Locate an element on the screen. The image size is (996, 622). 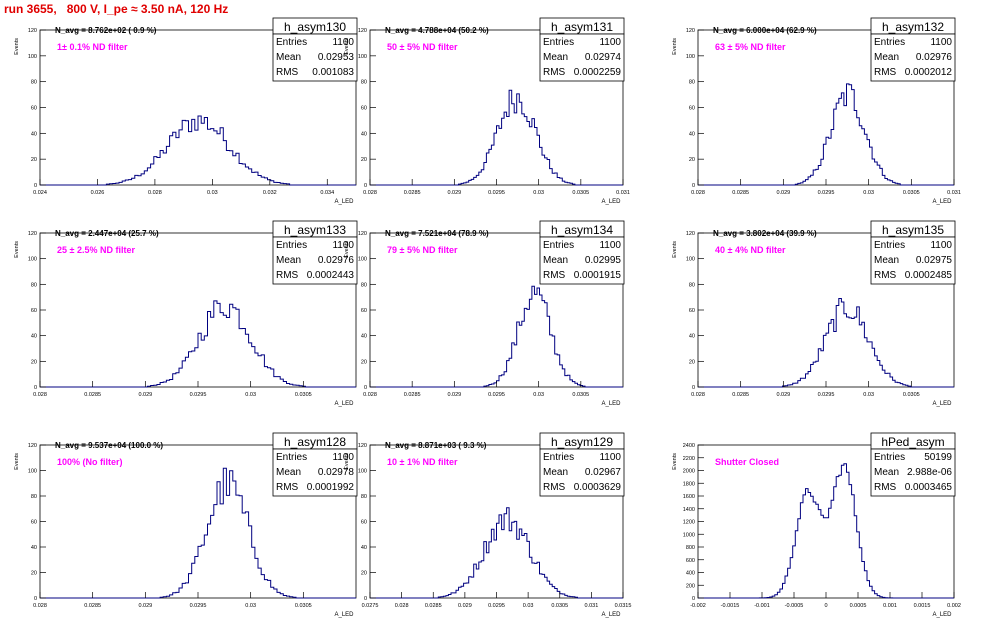
navg-label: N_avg = 2.447e+04 (25.7 %) is located at coordinates (107, 233).